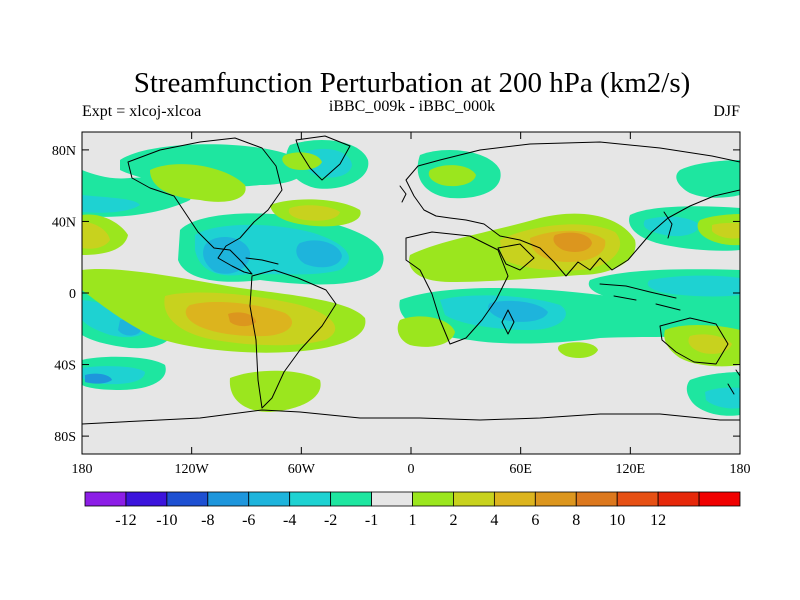  Describe the element at coordinates (302, 469) in the screenshot. I see `lon-tick-label: 60W` at that location.